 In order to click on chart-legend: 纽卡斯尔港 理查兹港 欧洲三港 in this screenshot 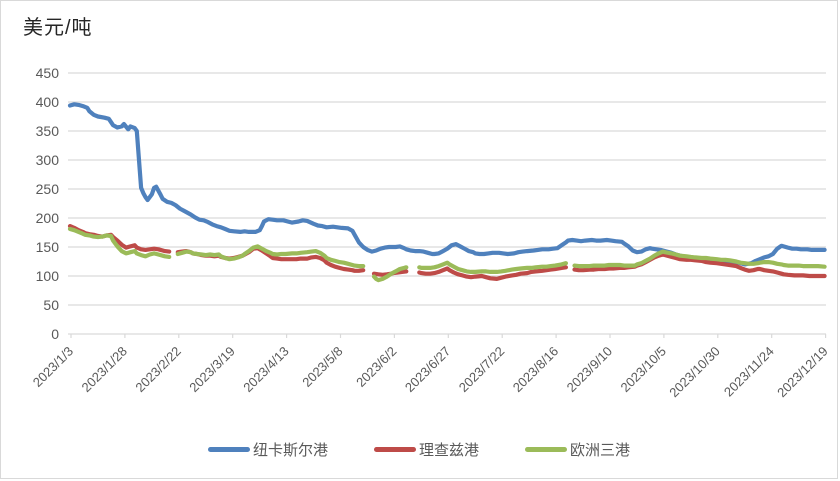, I will do `click(419, 449)`.